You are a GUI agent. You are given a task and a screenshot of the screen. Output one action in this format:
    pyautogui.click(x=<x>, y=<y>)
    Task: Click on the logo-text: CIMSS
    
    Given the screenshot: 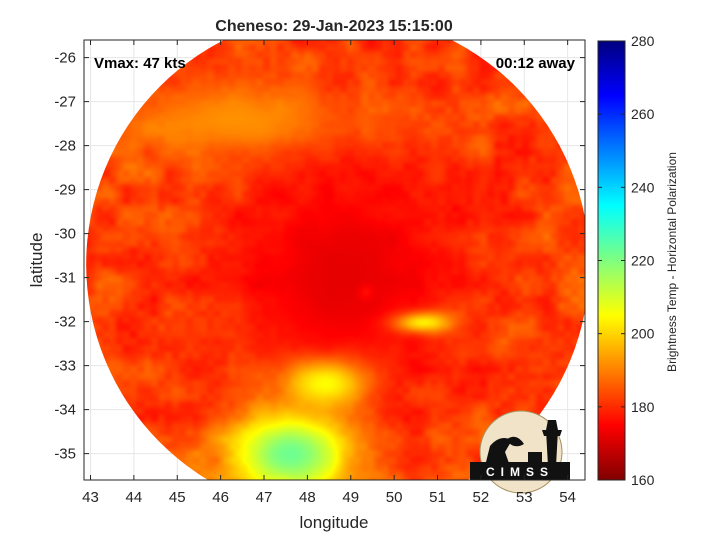 What is the action you would take?
    pyautogui.click(x=520, y=472)
    